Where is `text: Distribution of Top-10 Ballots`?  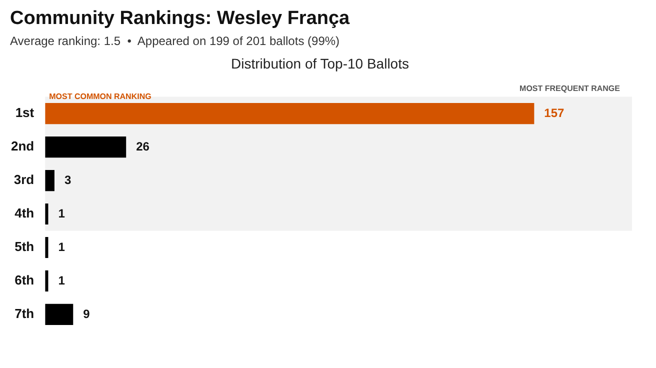 text: Distribution of Top-10 Ballots is located at coordinates (320, 63).